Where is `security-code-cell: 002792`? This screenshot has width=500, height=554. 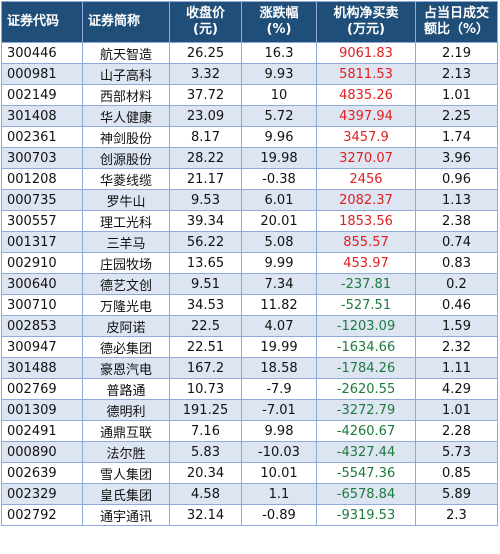
security-code-cell: 002792 is located at coordinates (42, 515).